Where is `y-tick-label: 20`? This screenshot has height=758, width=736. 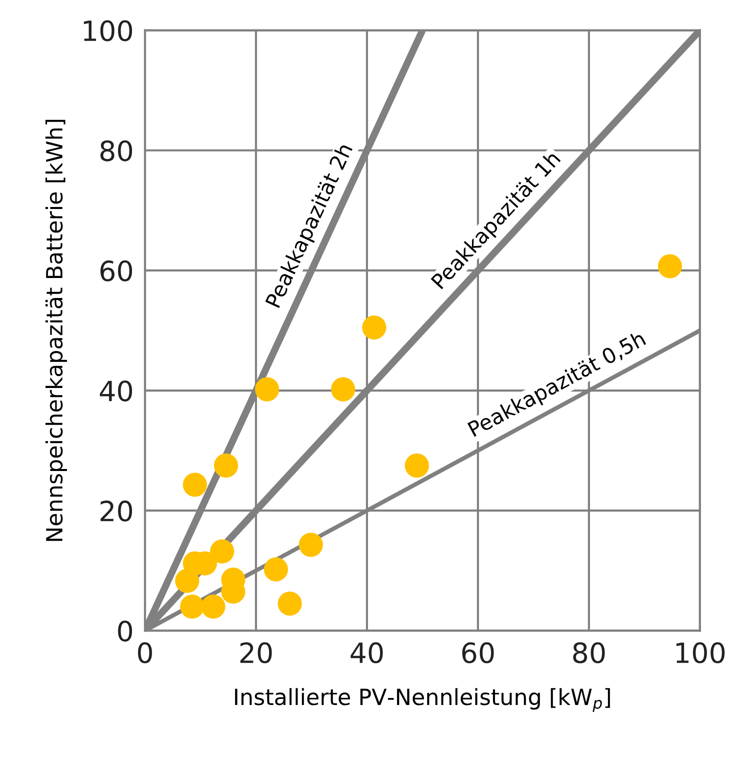 y-tick-label: 20 is located at coordinates (116, 511).